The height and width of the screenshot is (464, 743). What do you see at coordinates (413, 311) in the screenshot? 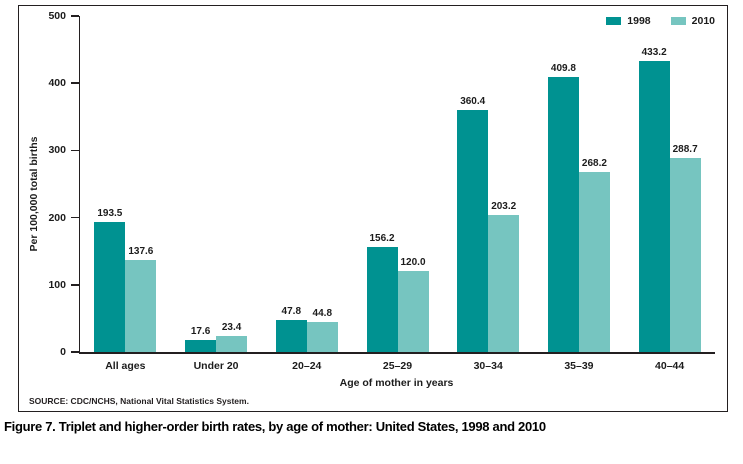
I see `bar-2010-25–29` at bounding box center [413, 311].